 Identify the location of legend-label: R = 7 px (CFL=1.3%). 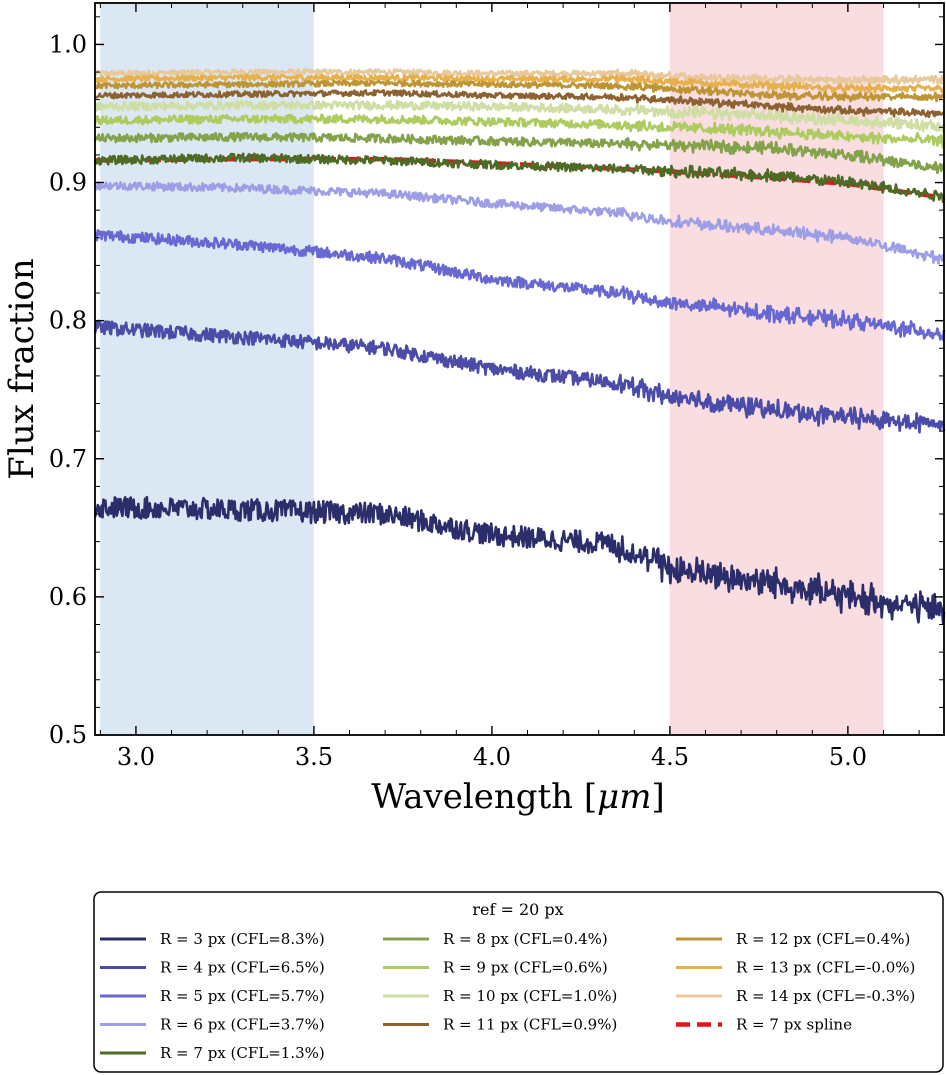
(242, 1053).